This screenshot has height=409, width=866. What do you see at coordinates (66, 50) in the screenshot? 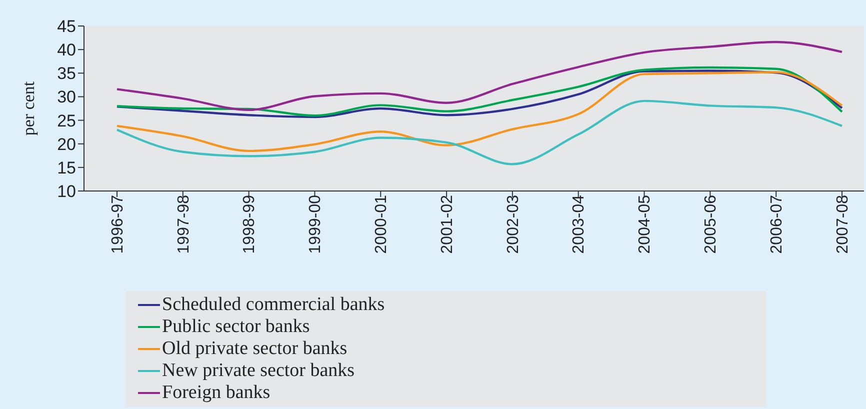
I see `y-tick-label: 40` at bounding box center [66, 50].